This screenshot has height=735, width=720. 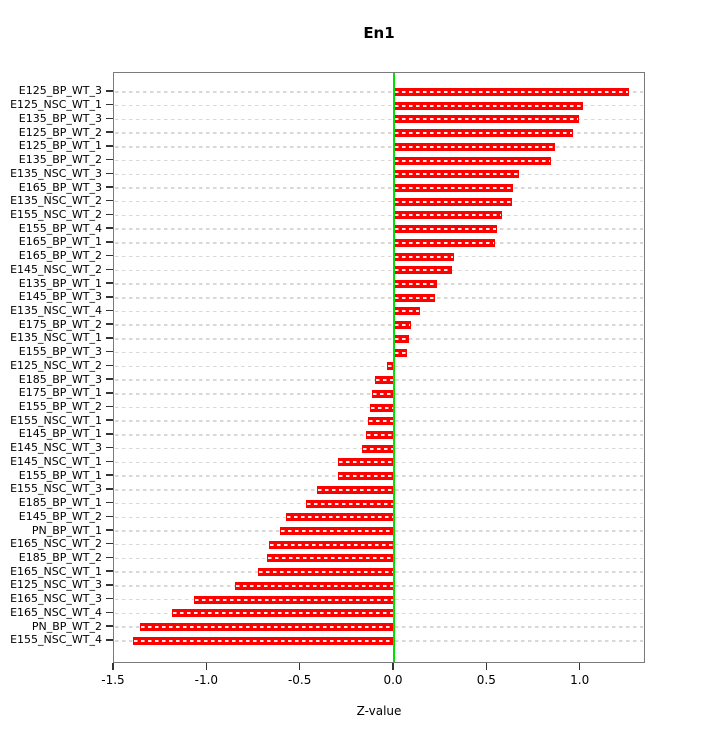 I want to click on y-axis-label: E125_NSC_WT_2, so click(x=56, y=365).